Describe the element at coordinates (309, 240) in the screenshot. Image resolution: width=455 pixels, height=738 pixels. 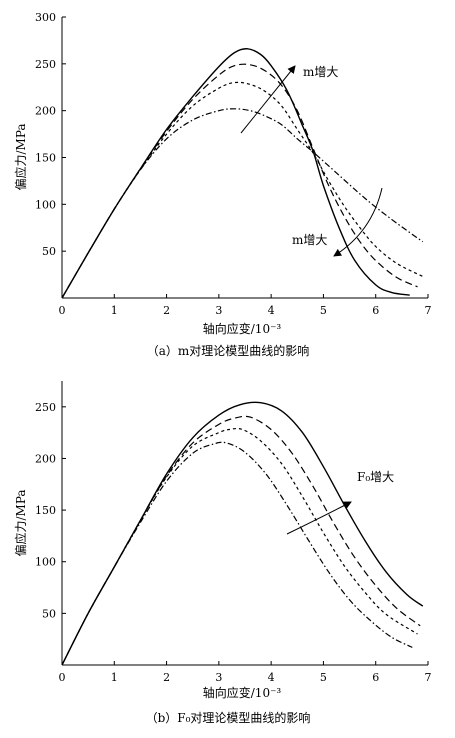
I see `annotation-label-tail: m增大` at that location.